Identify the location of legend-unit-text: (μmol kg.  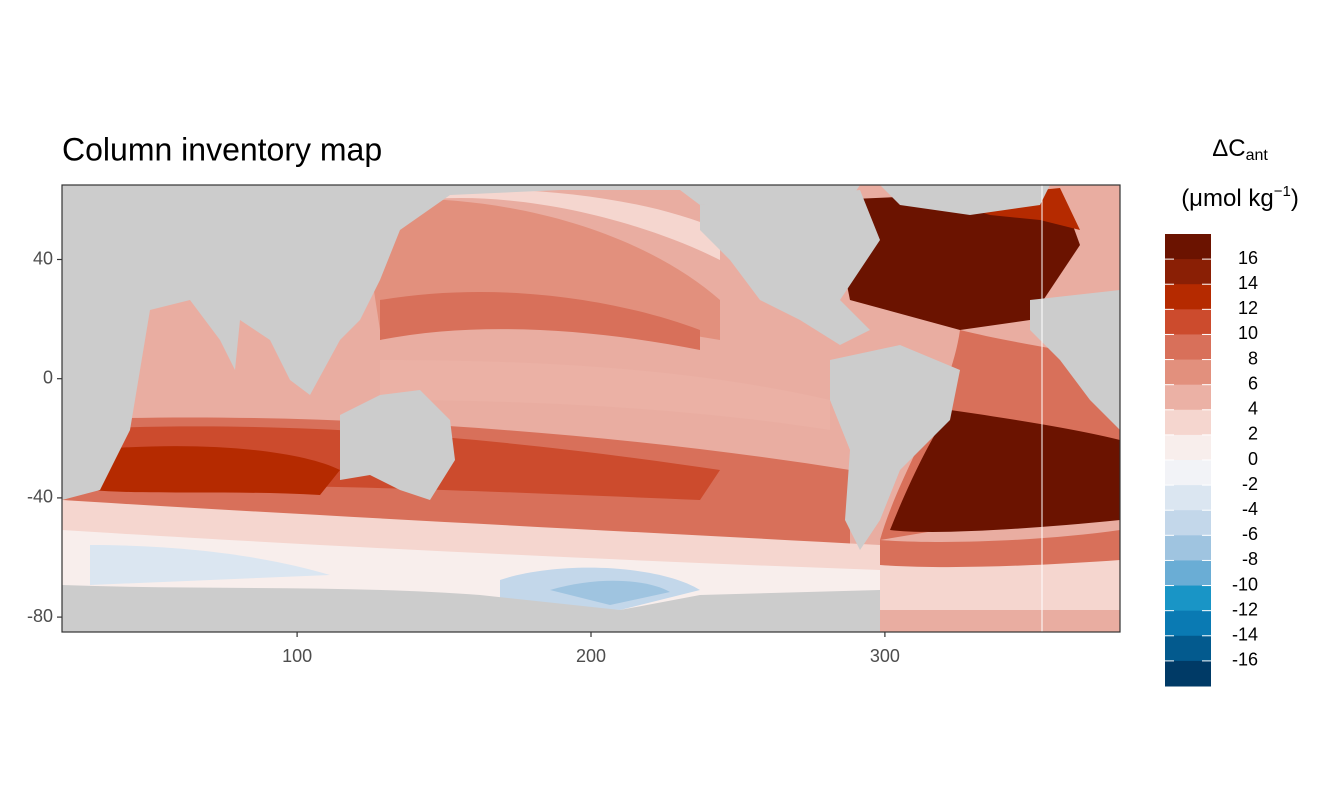
(1227, 198).